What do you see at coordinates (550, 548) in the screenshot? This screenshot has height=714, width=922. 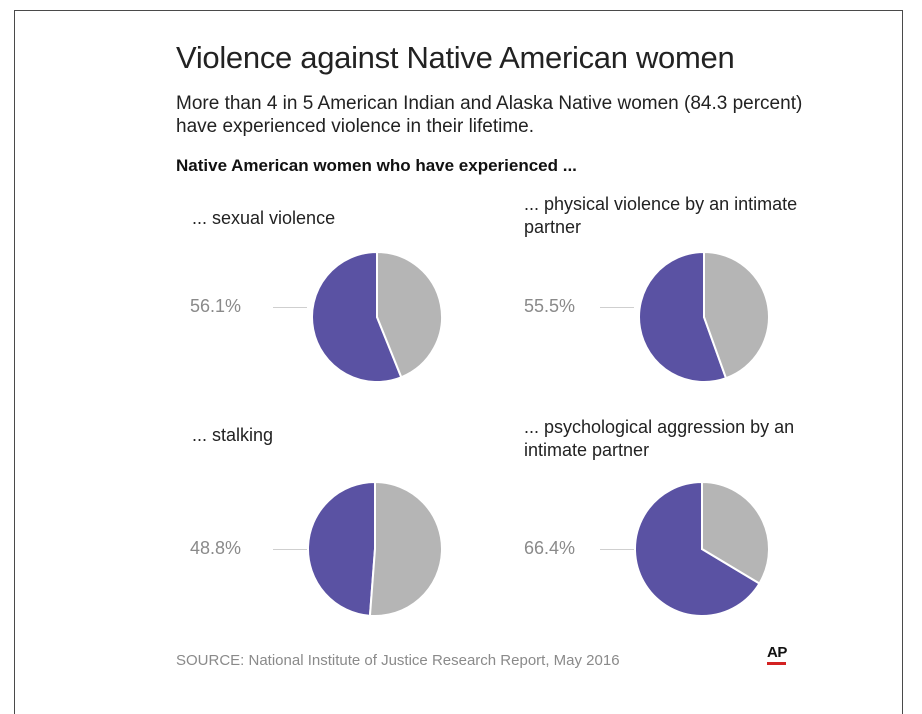 I see `pie-value-psychological-aggression: 66.4%` at bounding box center [550, 548].